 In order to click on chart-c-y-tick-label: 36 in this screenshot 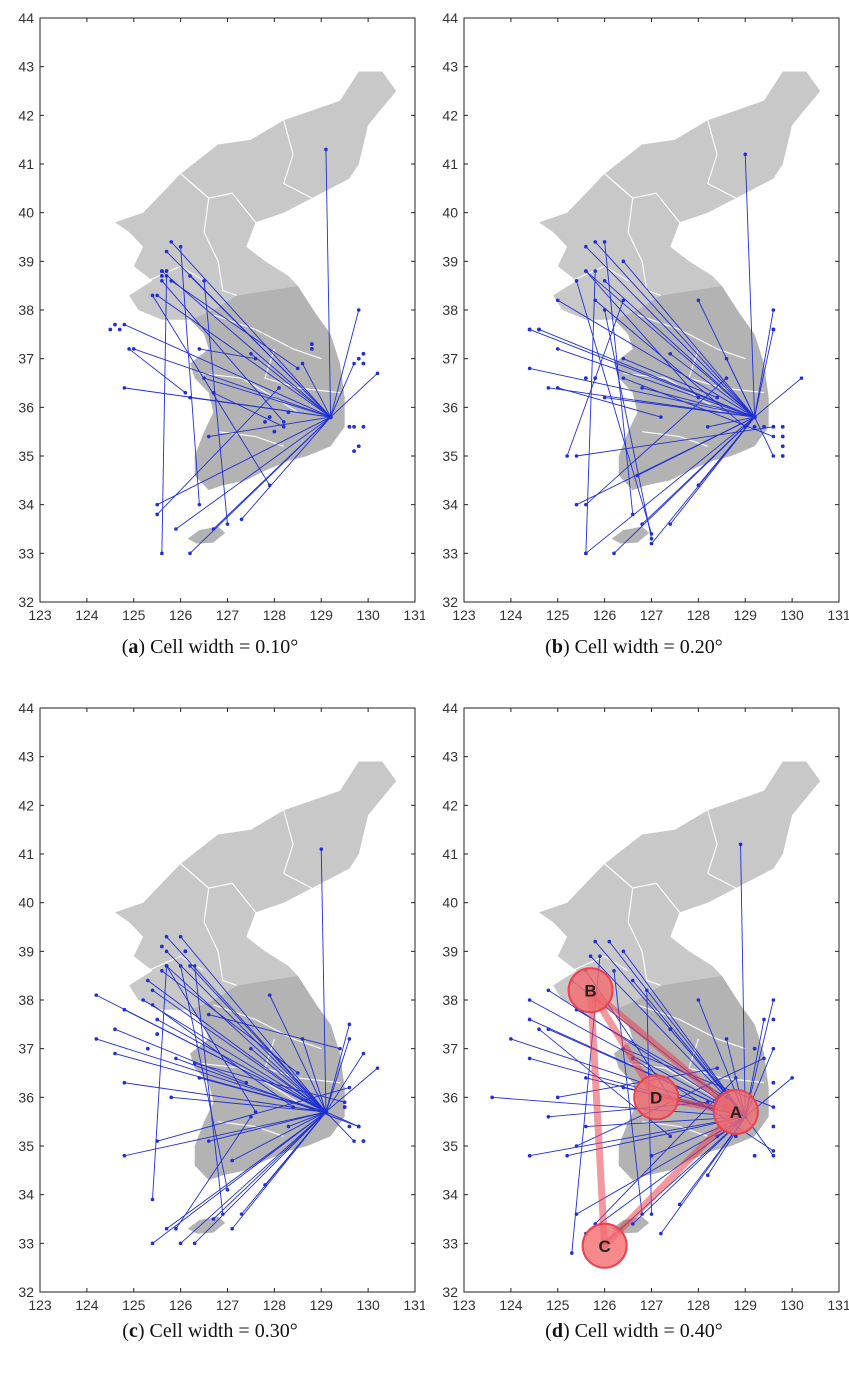, I will do `click(26, 1097)`.